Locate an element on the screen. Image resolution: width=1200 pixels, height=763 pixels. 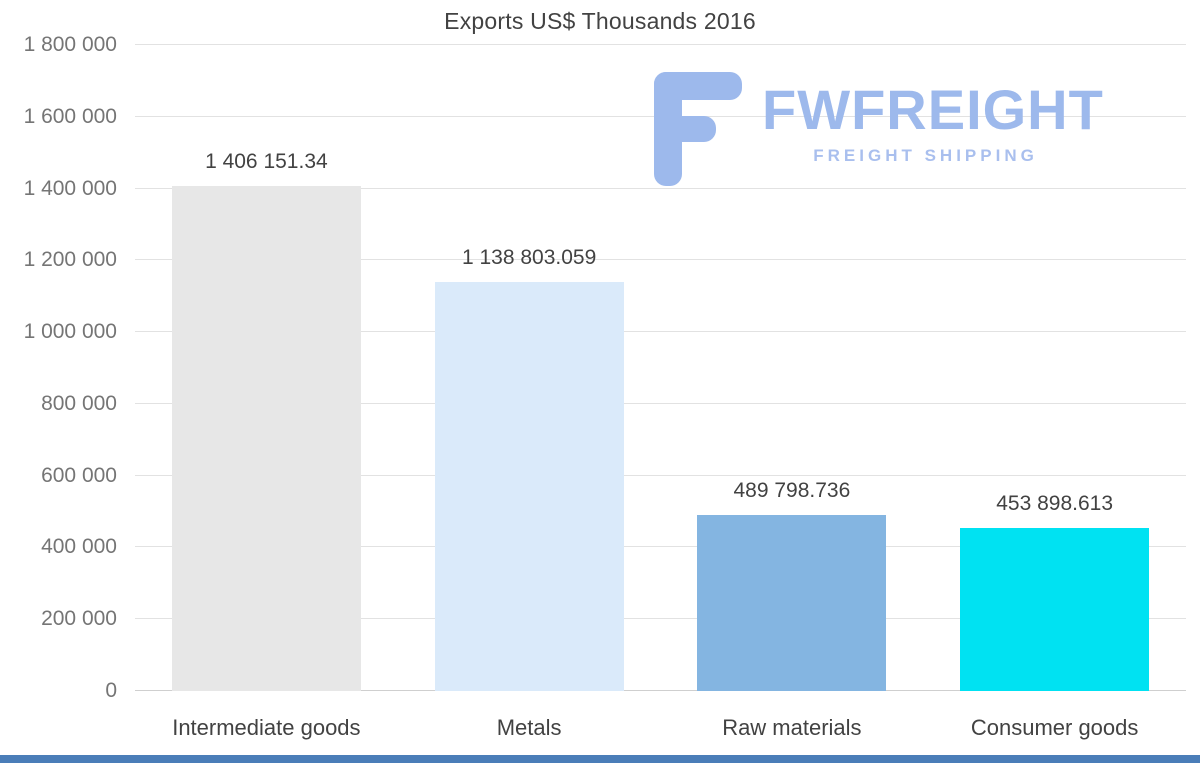
x-axis-category-label: Consumer goods is located at coordinates (1054, 727).